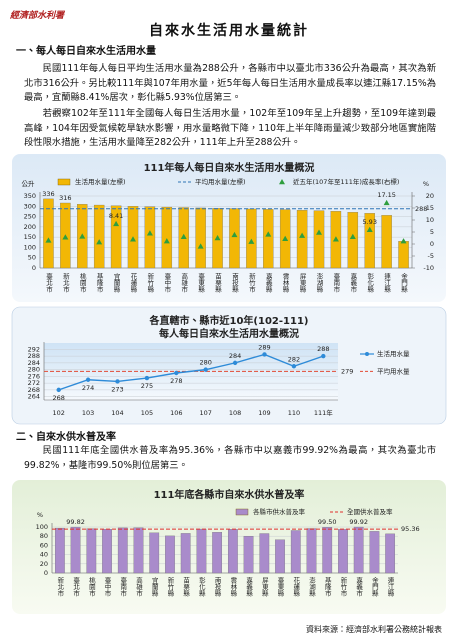 The height and width of the screenshot is (640, 458). I want to click on x-tick-label: 雲林縣, so click(285, 283).